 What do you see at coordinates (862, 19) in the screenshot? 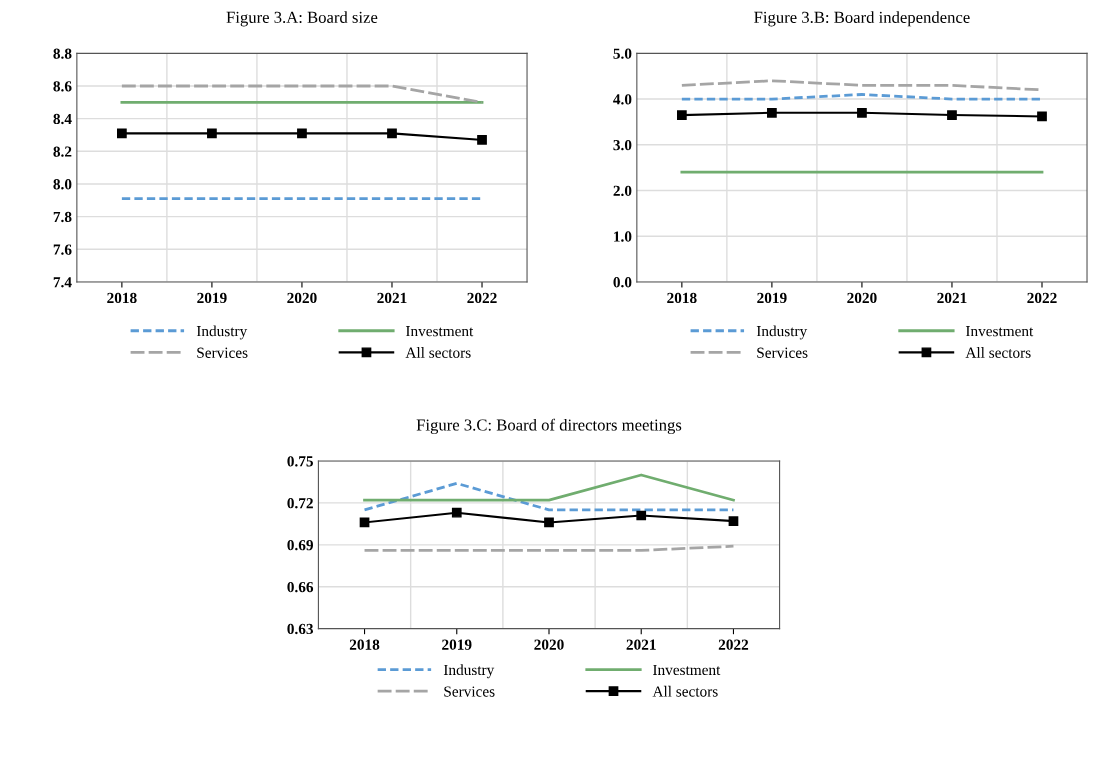
I see `chart-title: Figure 3.B: Board independence` at bounding box center [862, 19].